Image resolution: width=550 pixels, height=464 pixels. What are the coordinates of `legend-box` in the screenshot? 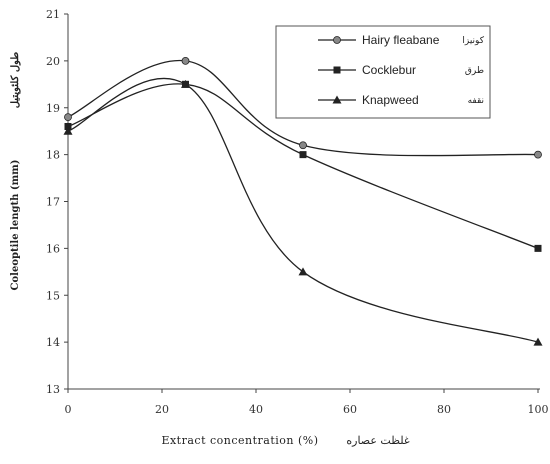 It's located at (383, 72).